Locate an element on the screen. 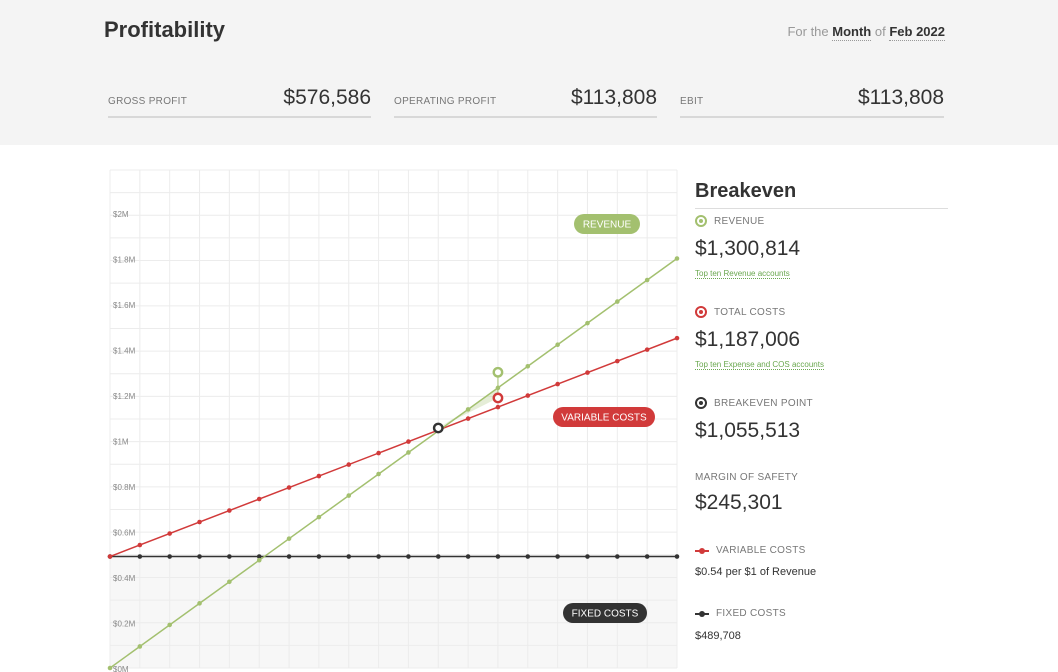  costs-value: $1,187,006 is located at coordinates (748, 339).